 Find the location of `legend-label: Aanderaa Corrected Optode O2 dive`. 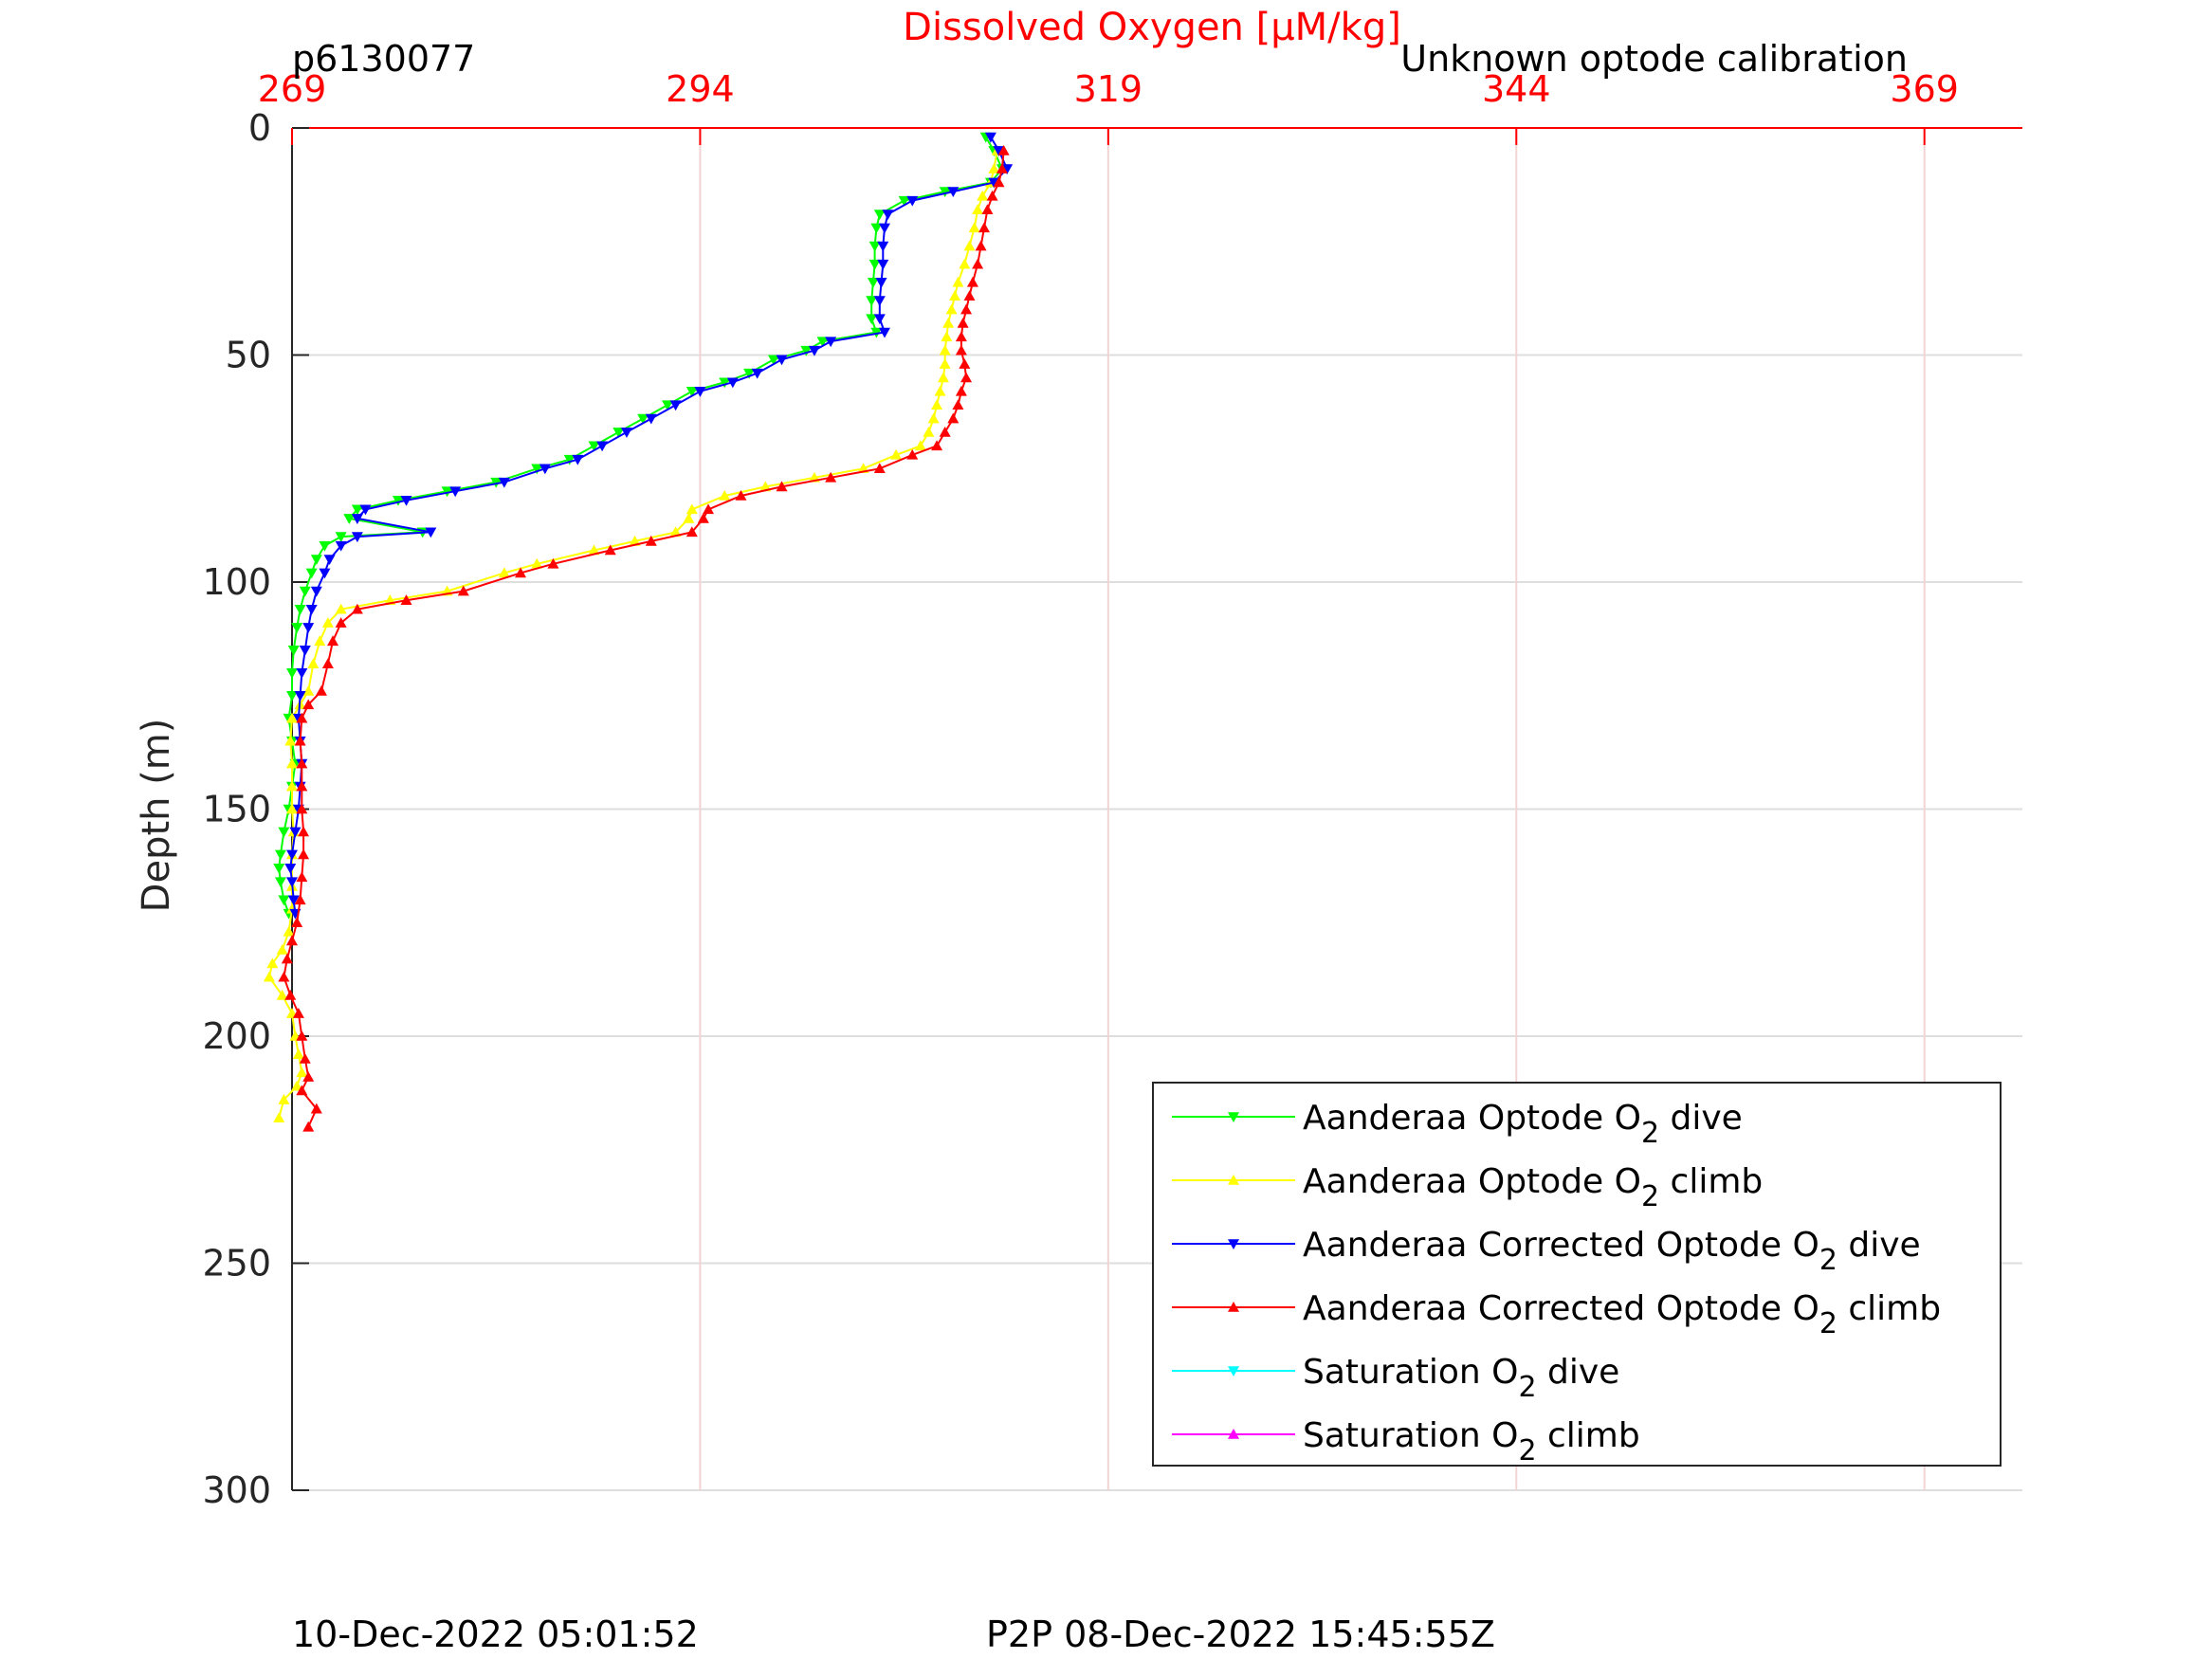

legend-label: Aanderaa Corrected Optode O2 dive is located at coordinates (1612, 1251).